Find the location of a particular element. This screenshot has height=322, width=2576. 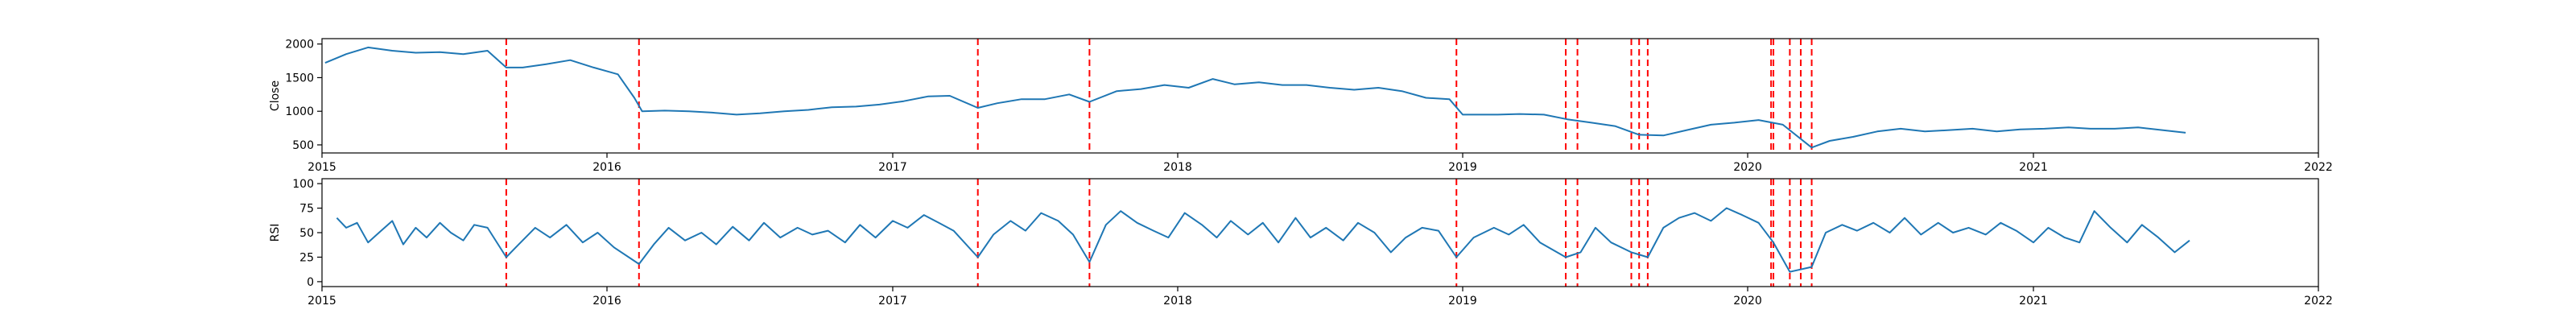

y-tick-label: 25 is located at coordinates (306, 257).